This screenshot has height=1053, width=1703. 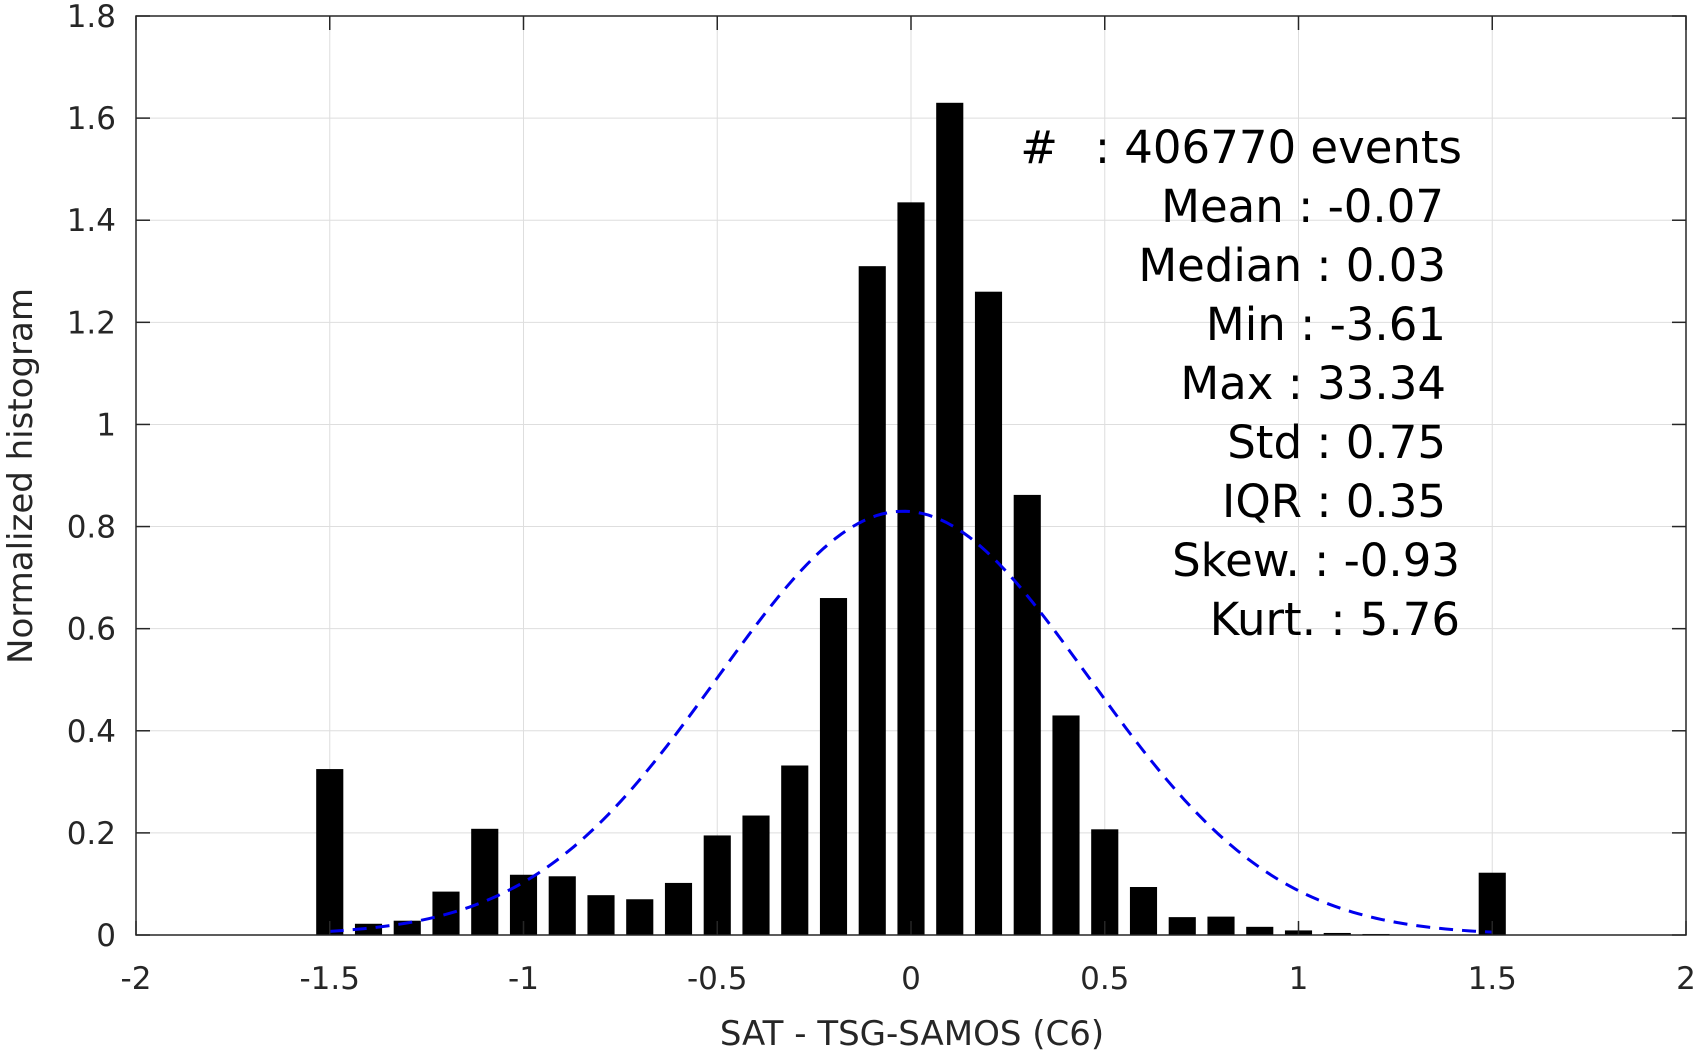 I want to click on stat-line: Std : 0.75, so click(x=1336, y=442).